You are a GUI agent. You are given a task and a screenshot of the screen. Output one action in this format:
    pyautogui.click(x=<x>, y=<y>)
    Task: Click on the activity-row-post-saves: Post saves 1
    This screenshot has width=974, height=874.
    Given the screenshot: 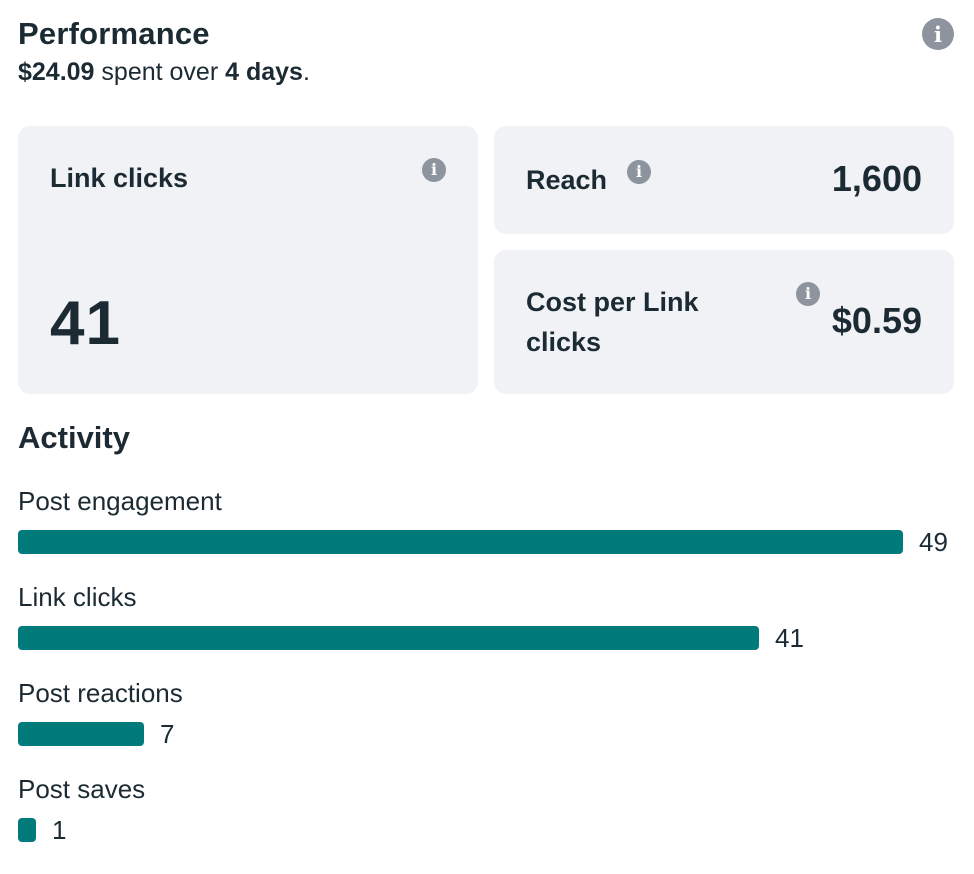 What is the action you would take?
    pyautogui.click(x=488, y=820)
    